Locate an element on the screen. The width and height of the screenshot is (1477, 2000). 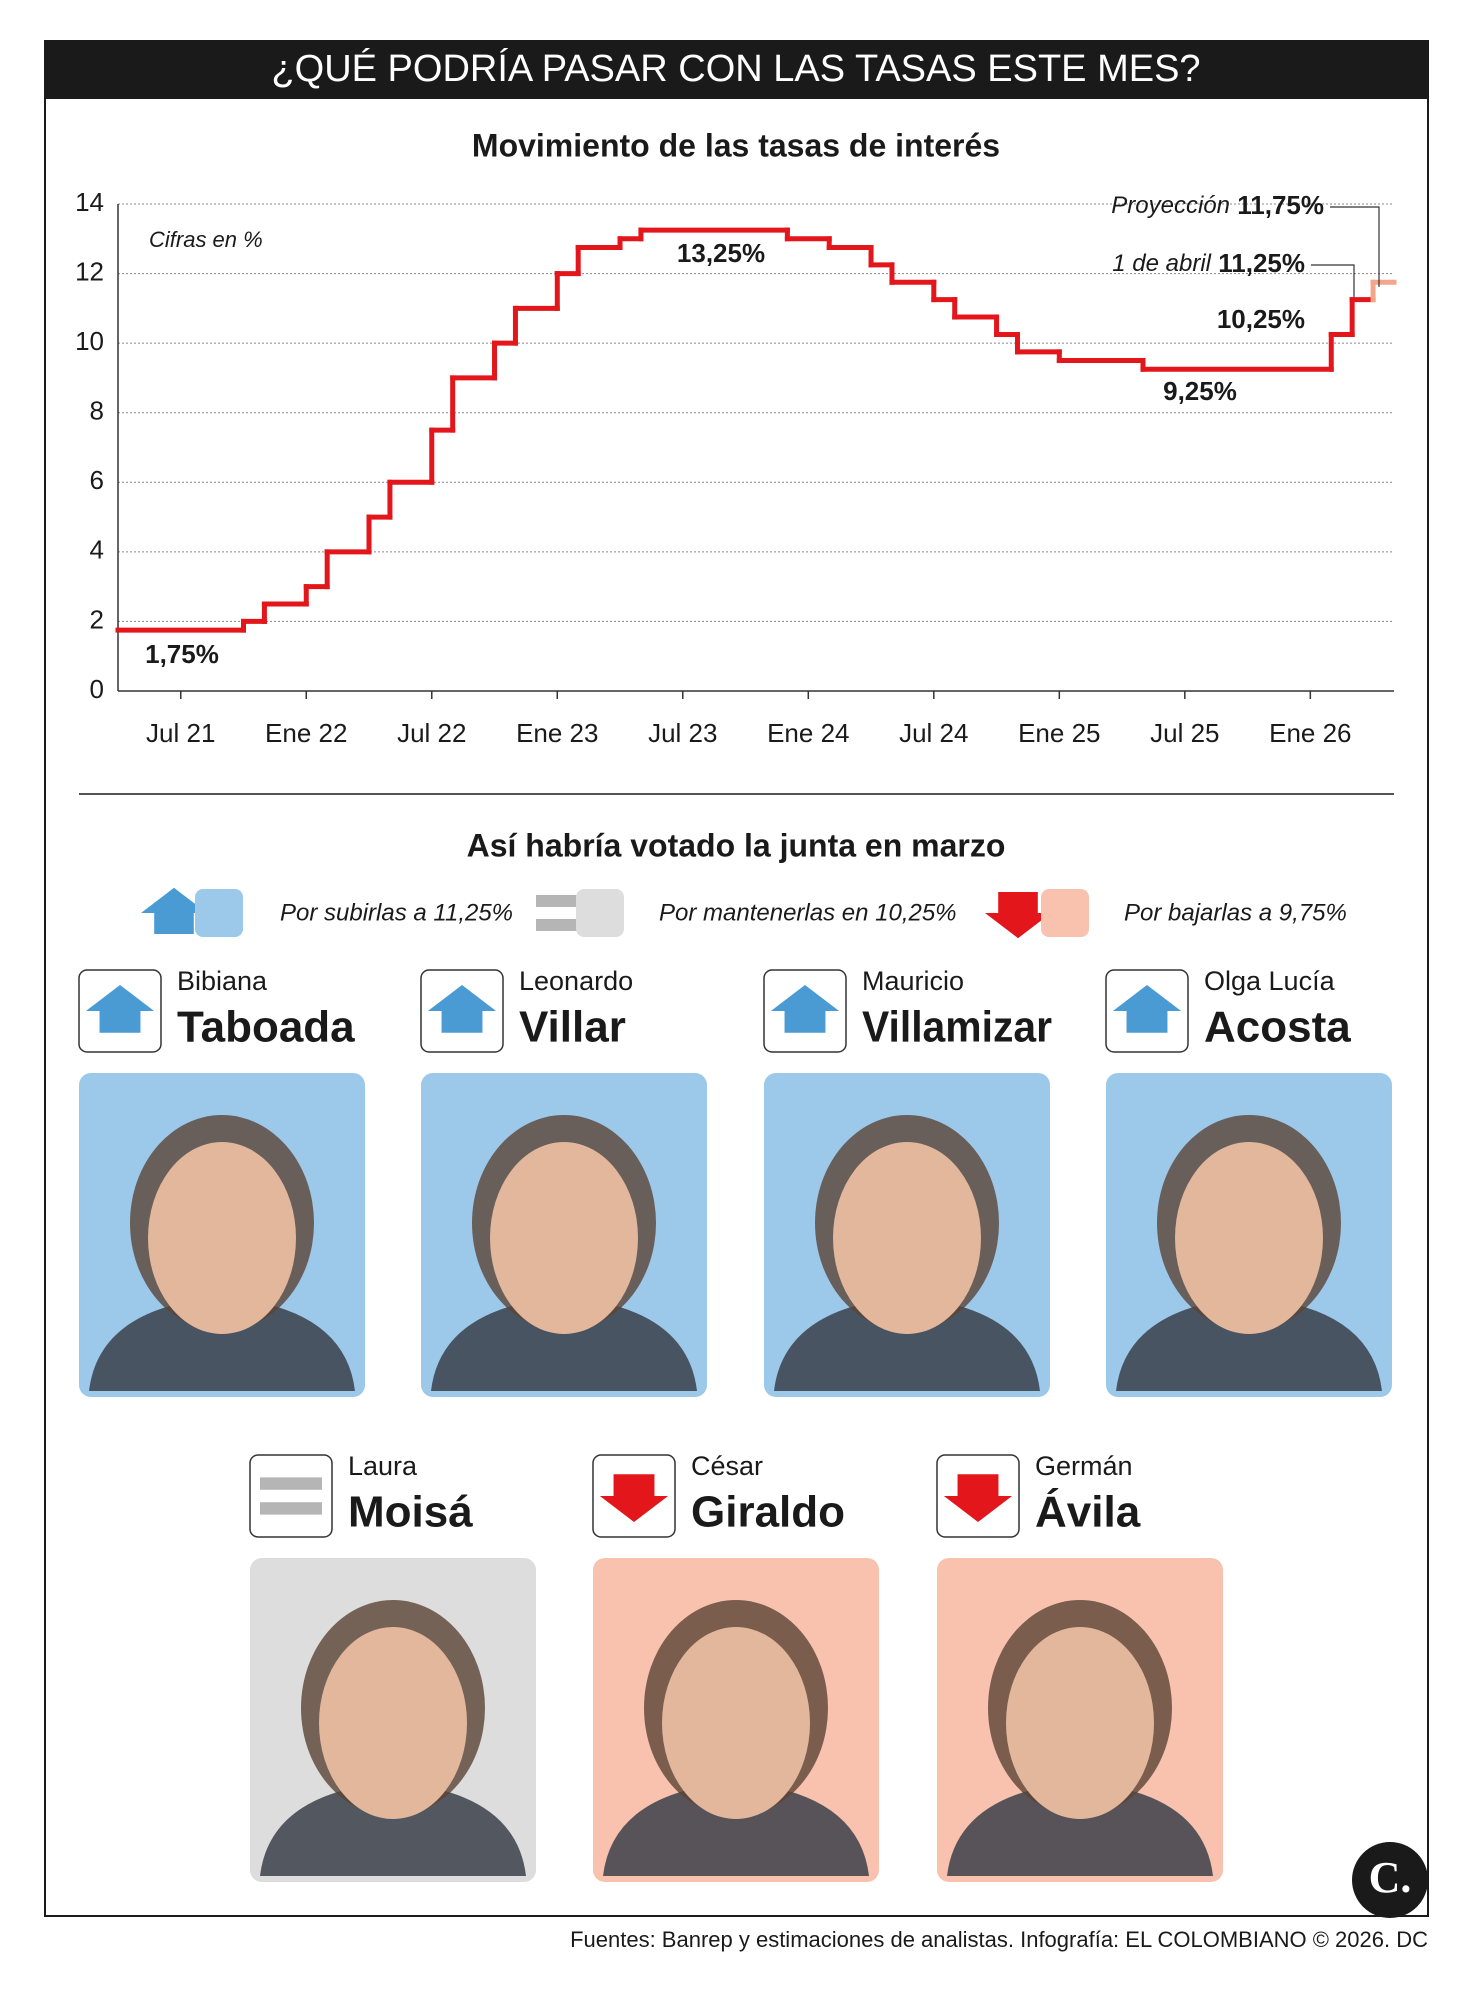
annotation-text: Proyección is located at coordinates (1170, 205).